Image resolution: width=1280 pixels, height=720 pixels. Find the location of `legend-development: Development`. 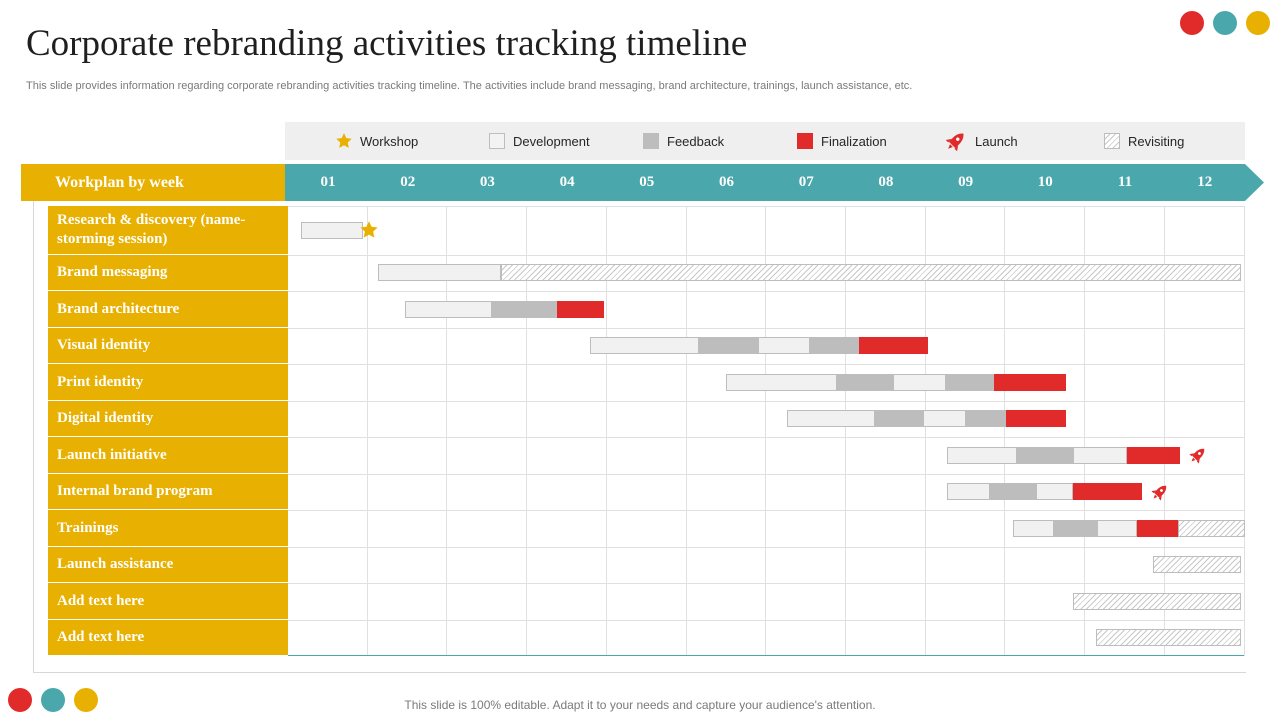

legend-development: Development is located at coordinates (539, 141).